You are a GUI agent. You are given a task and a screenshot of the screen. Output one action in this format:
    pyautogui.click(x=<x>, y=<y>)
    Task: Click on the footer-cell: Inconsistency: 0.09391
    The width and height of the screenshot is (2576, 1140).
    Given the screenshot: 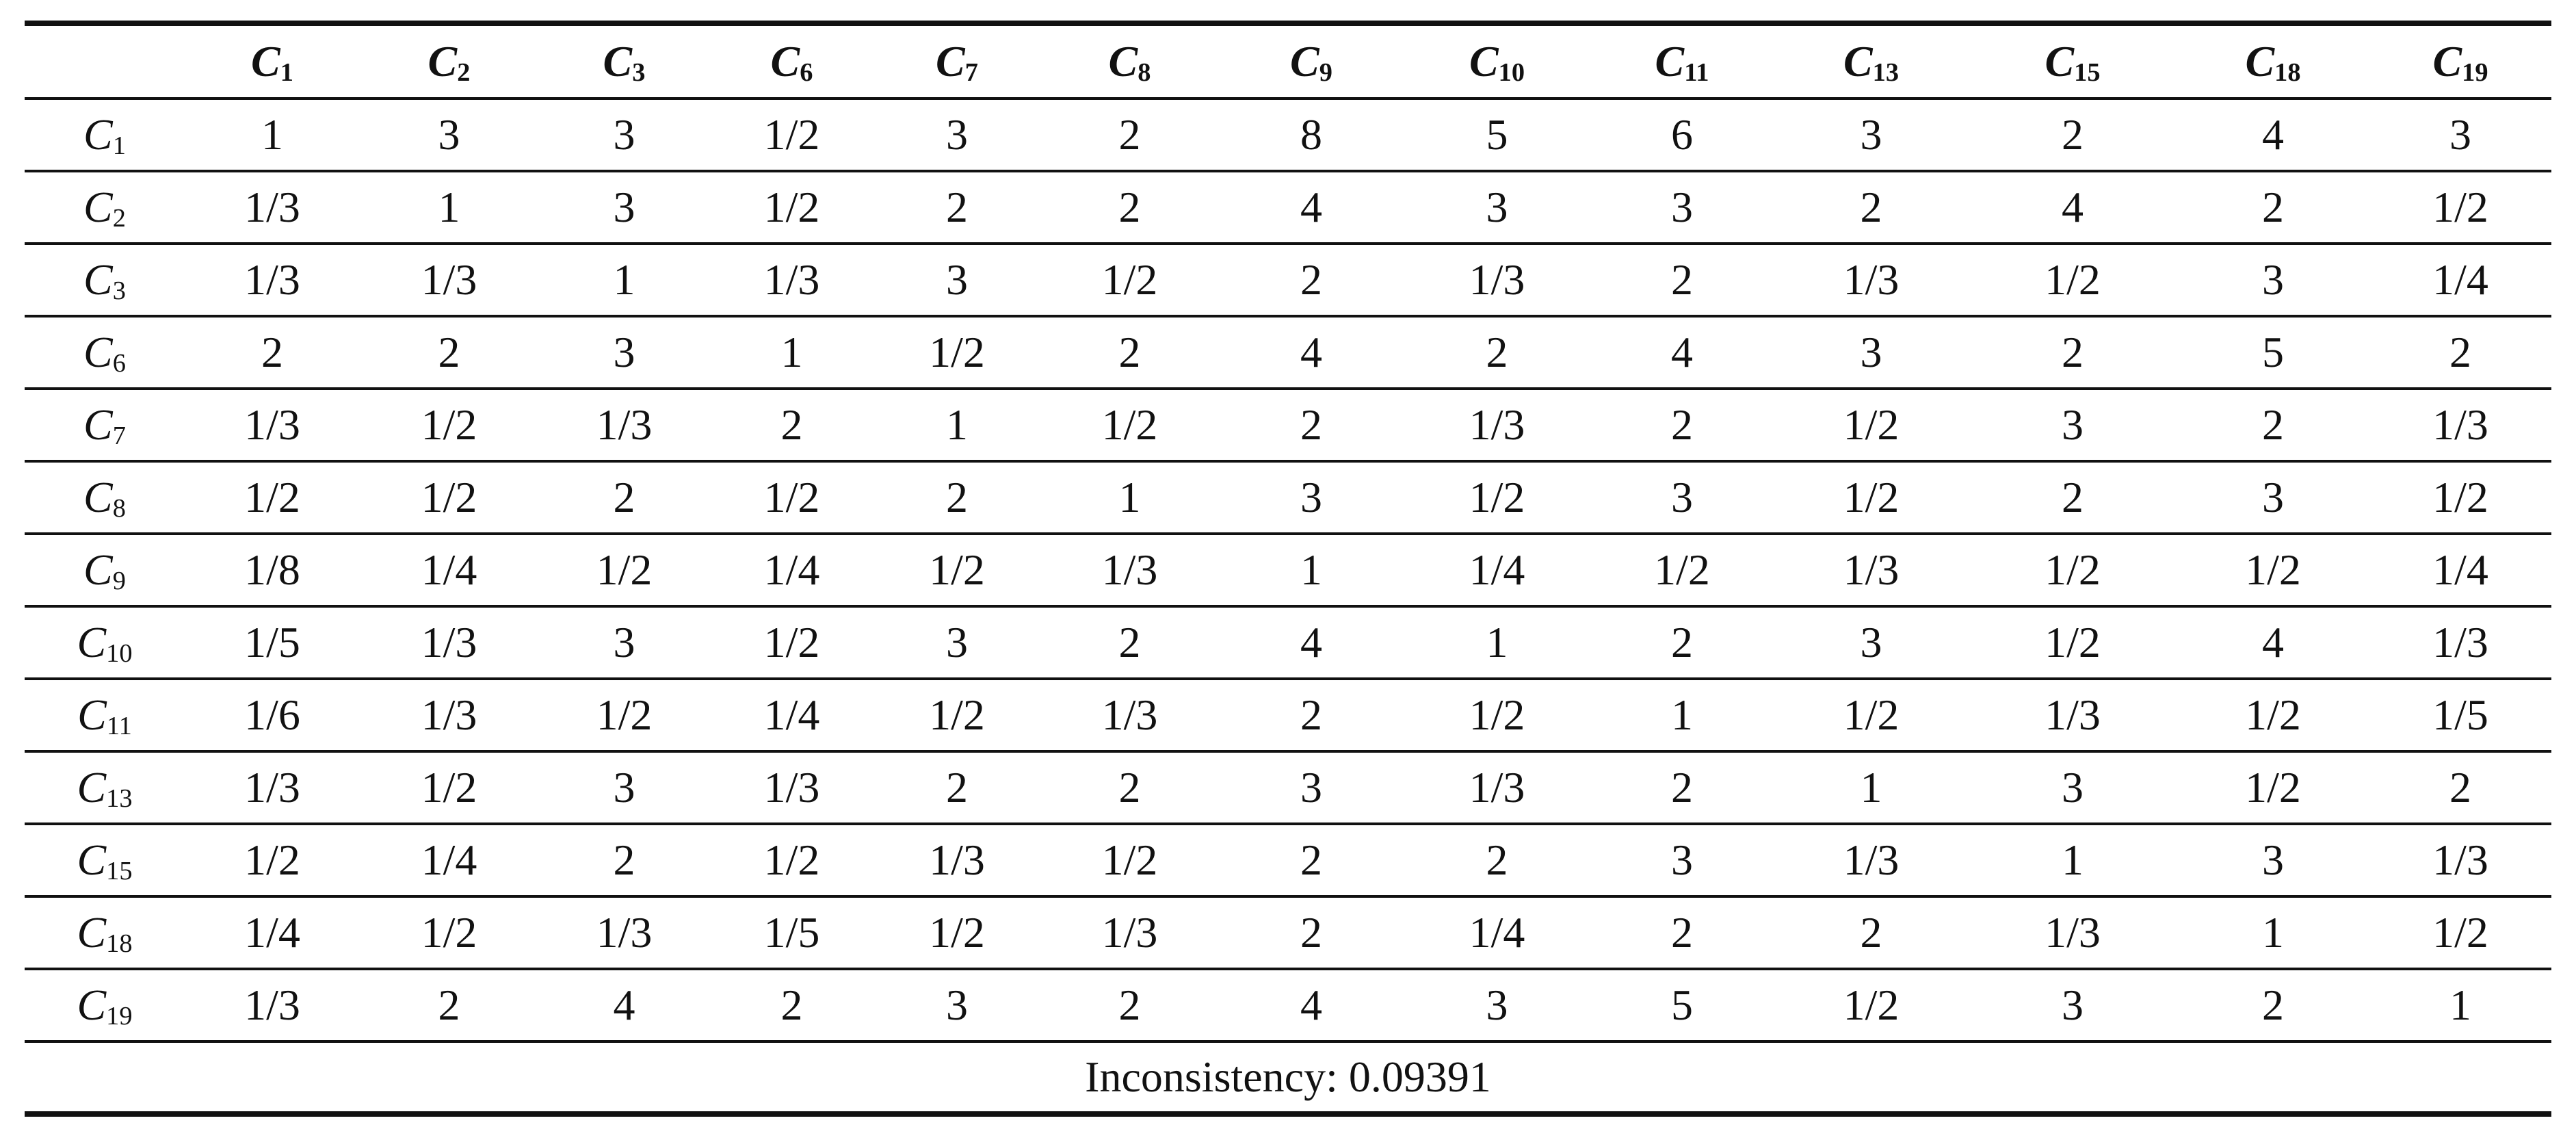 What is the action you would take?
    pyautogui.click(x=1288, y=1079)
    